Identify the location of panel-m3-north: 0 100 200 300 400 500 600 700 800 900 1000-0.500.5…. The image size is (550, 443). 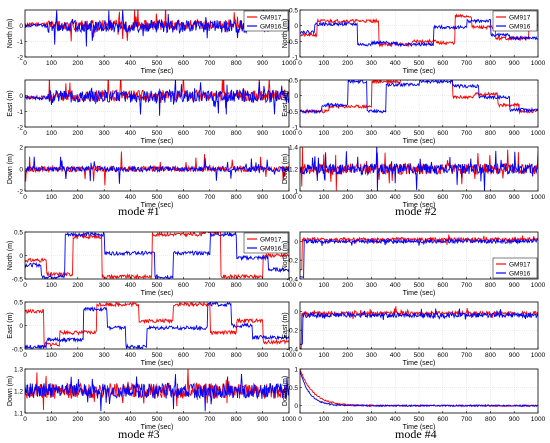
(152, 264).